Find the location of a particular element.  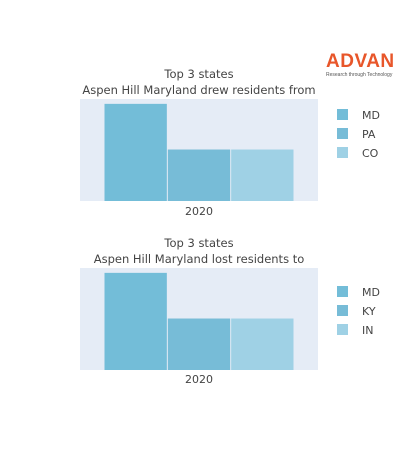

advan-logo: ADVAN Research through Technology is located at coordinates (361, 66).